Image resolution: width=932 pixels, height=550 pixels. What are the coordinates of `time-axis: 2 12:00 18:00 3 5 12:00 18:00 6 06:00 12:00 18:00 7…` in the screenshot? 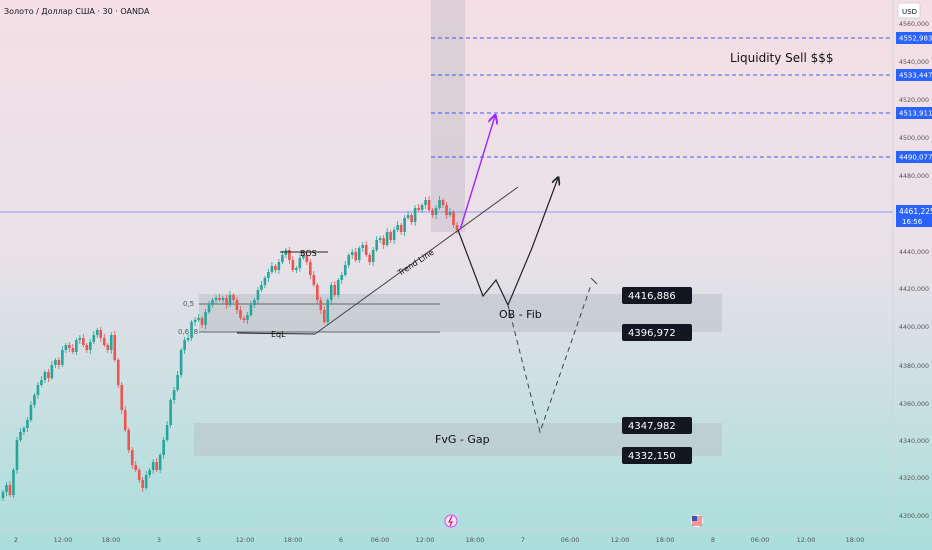 It's located at (446, 536).